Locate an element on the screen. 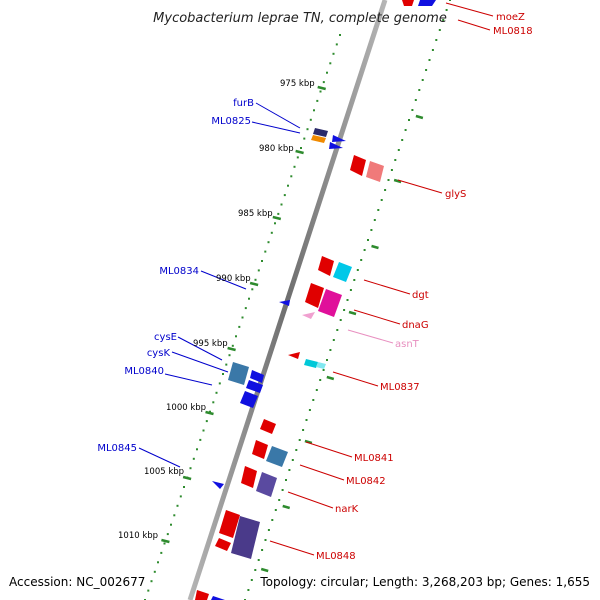  gene-feature-ml0834 is located at coordinates (284, 303).